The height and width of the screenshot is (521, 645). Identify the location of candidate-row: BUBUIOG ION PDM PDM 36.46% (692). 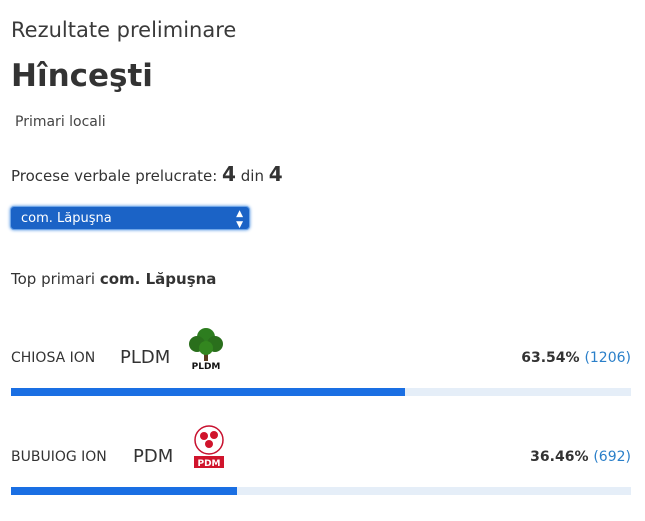
(322, 461).